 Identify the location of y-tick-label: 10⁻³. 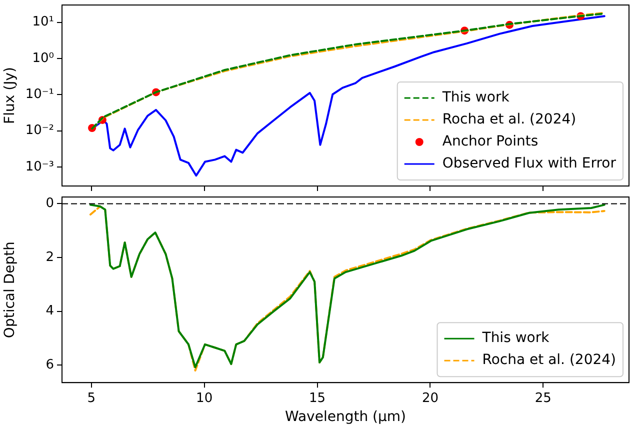
(39, 166).